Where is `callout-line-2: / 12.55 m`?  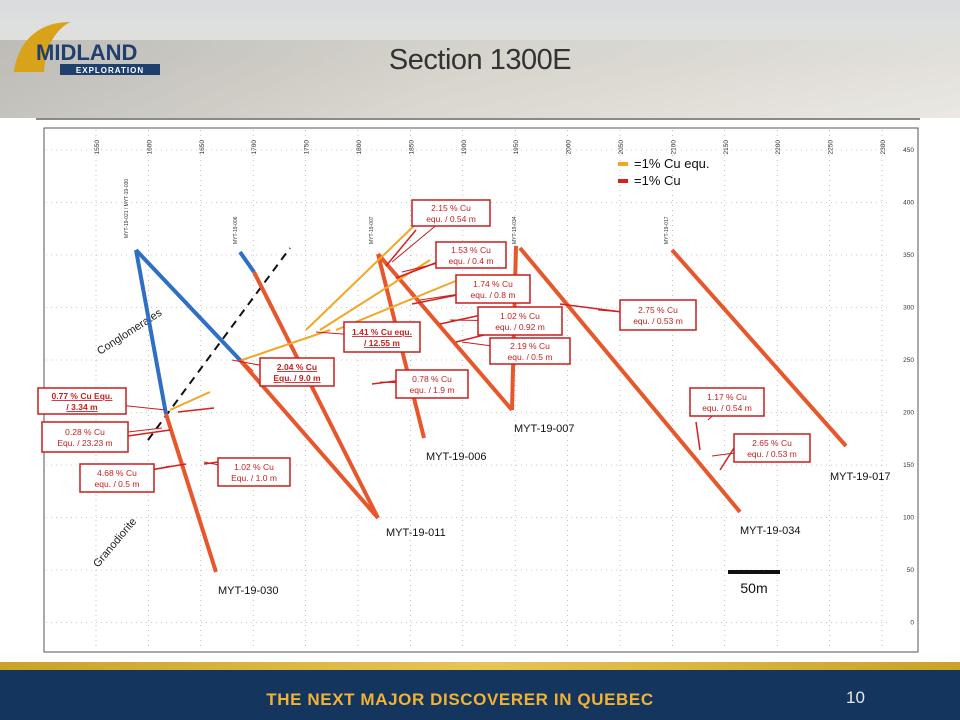 callout-line-2: / 12.55 m is located at coordinates (382, 343).